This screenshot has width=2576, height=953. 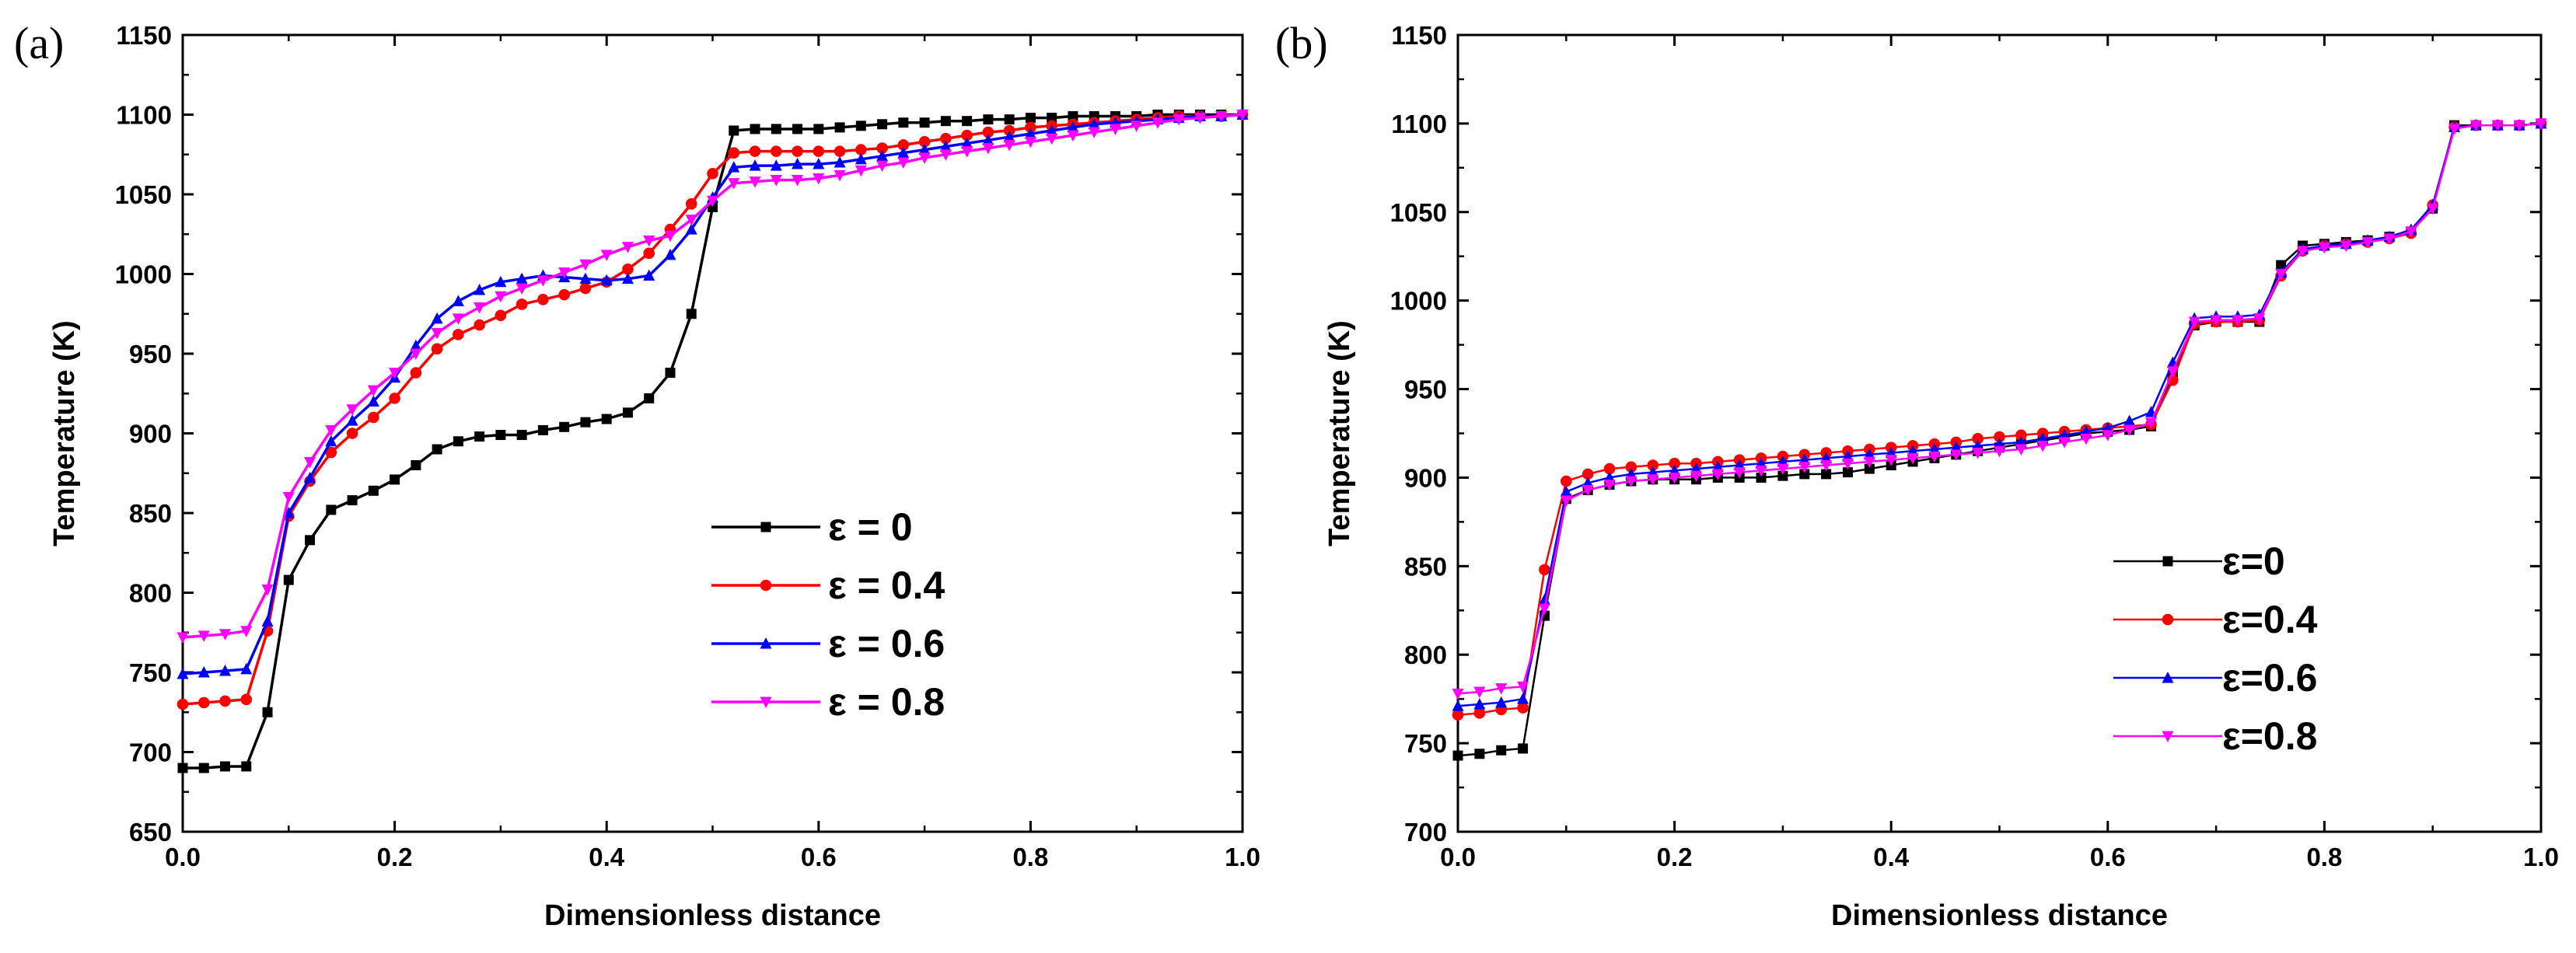 What do you see at coordinates (1242, 857) in the screenshot?
I see `x-tick-label: 1.0` at bounding box center [1242, 857].